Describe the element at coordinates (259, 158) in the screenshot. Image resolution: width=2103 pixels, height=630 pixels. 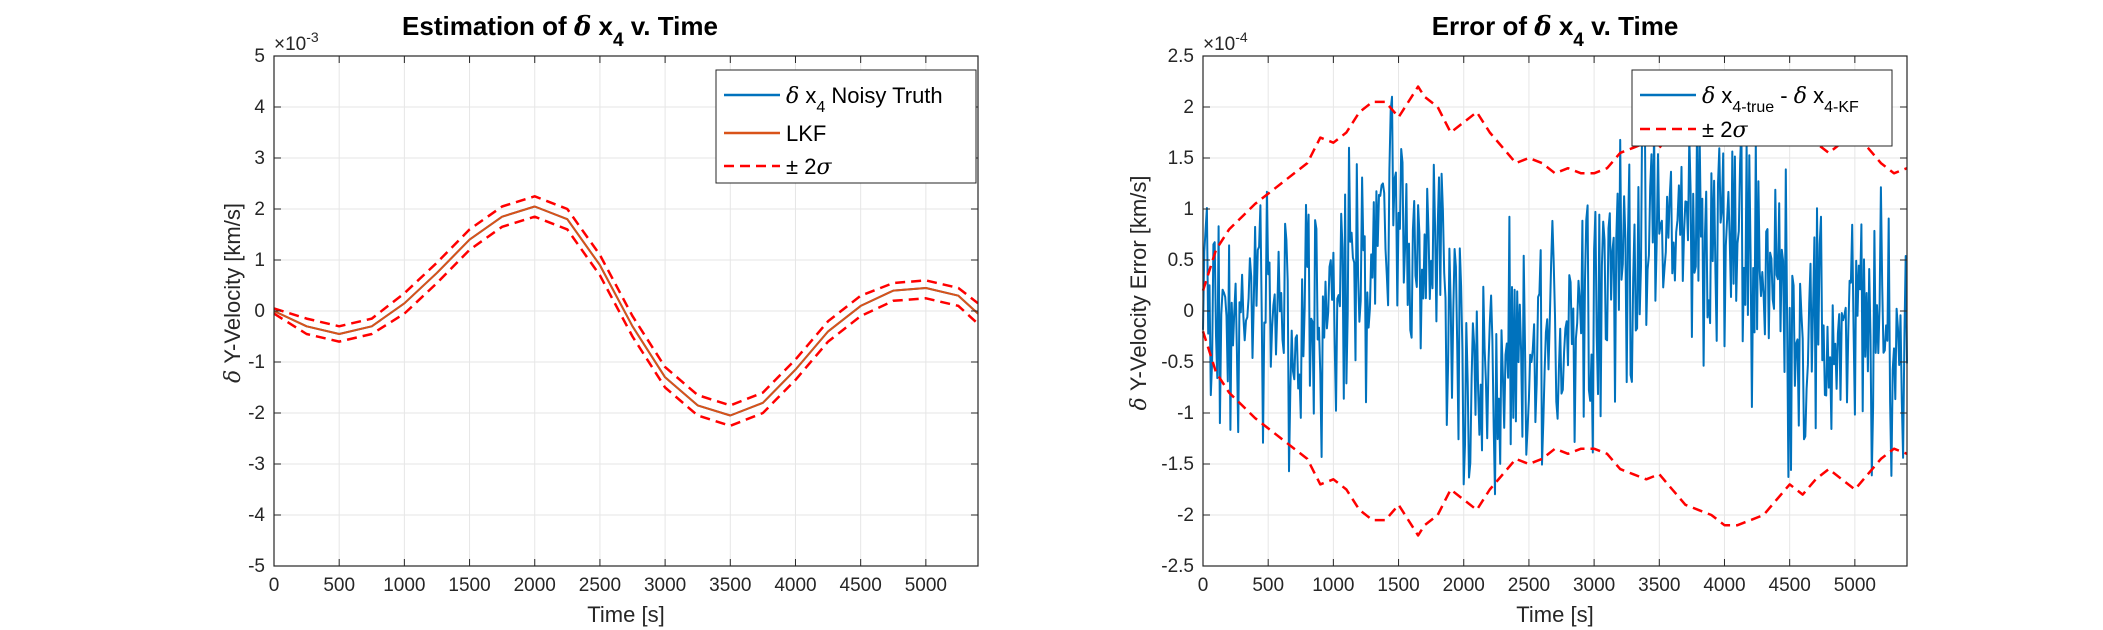
I see `y-tick-label: 3` at that location.